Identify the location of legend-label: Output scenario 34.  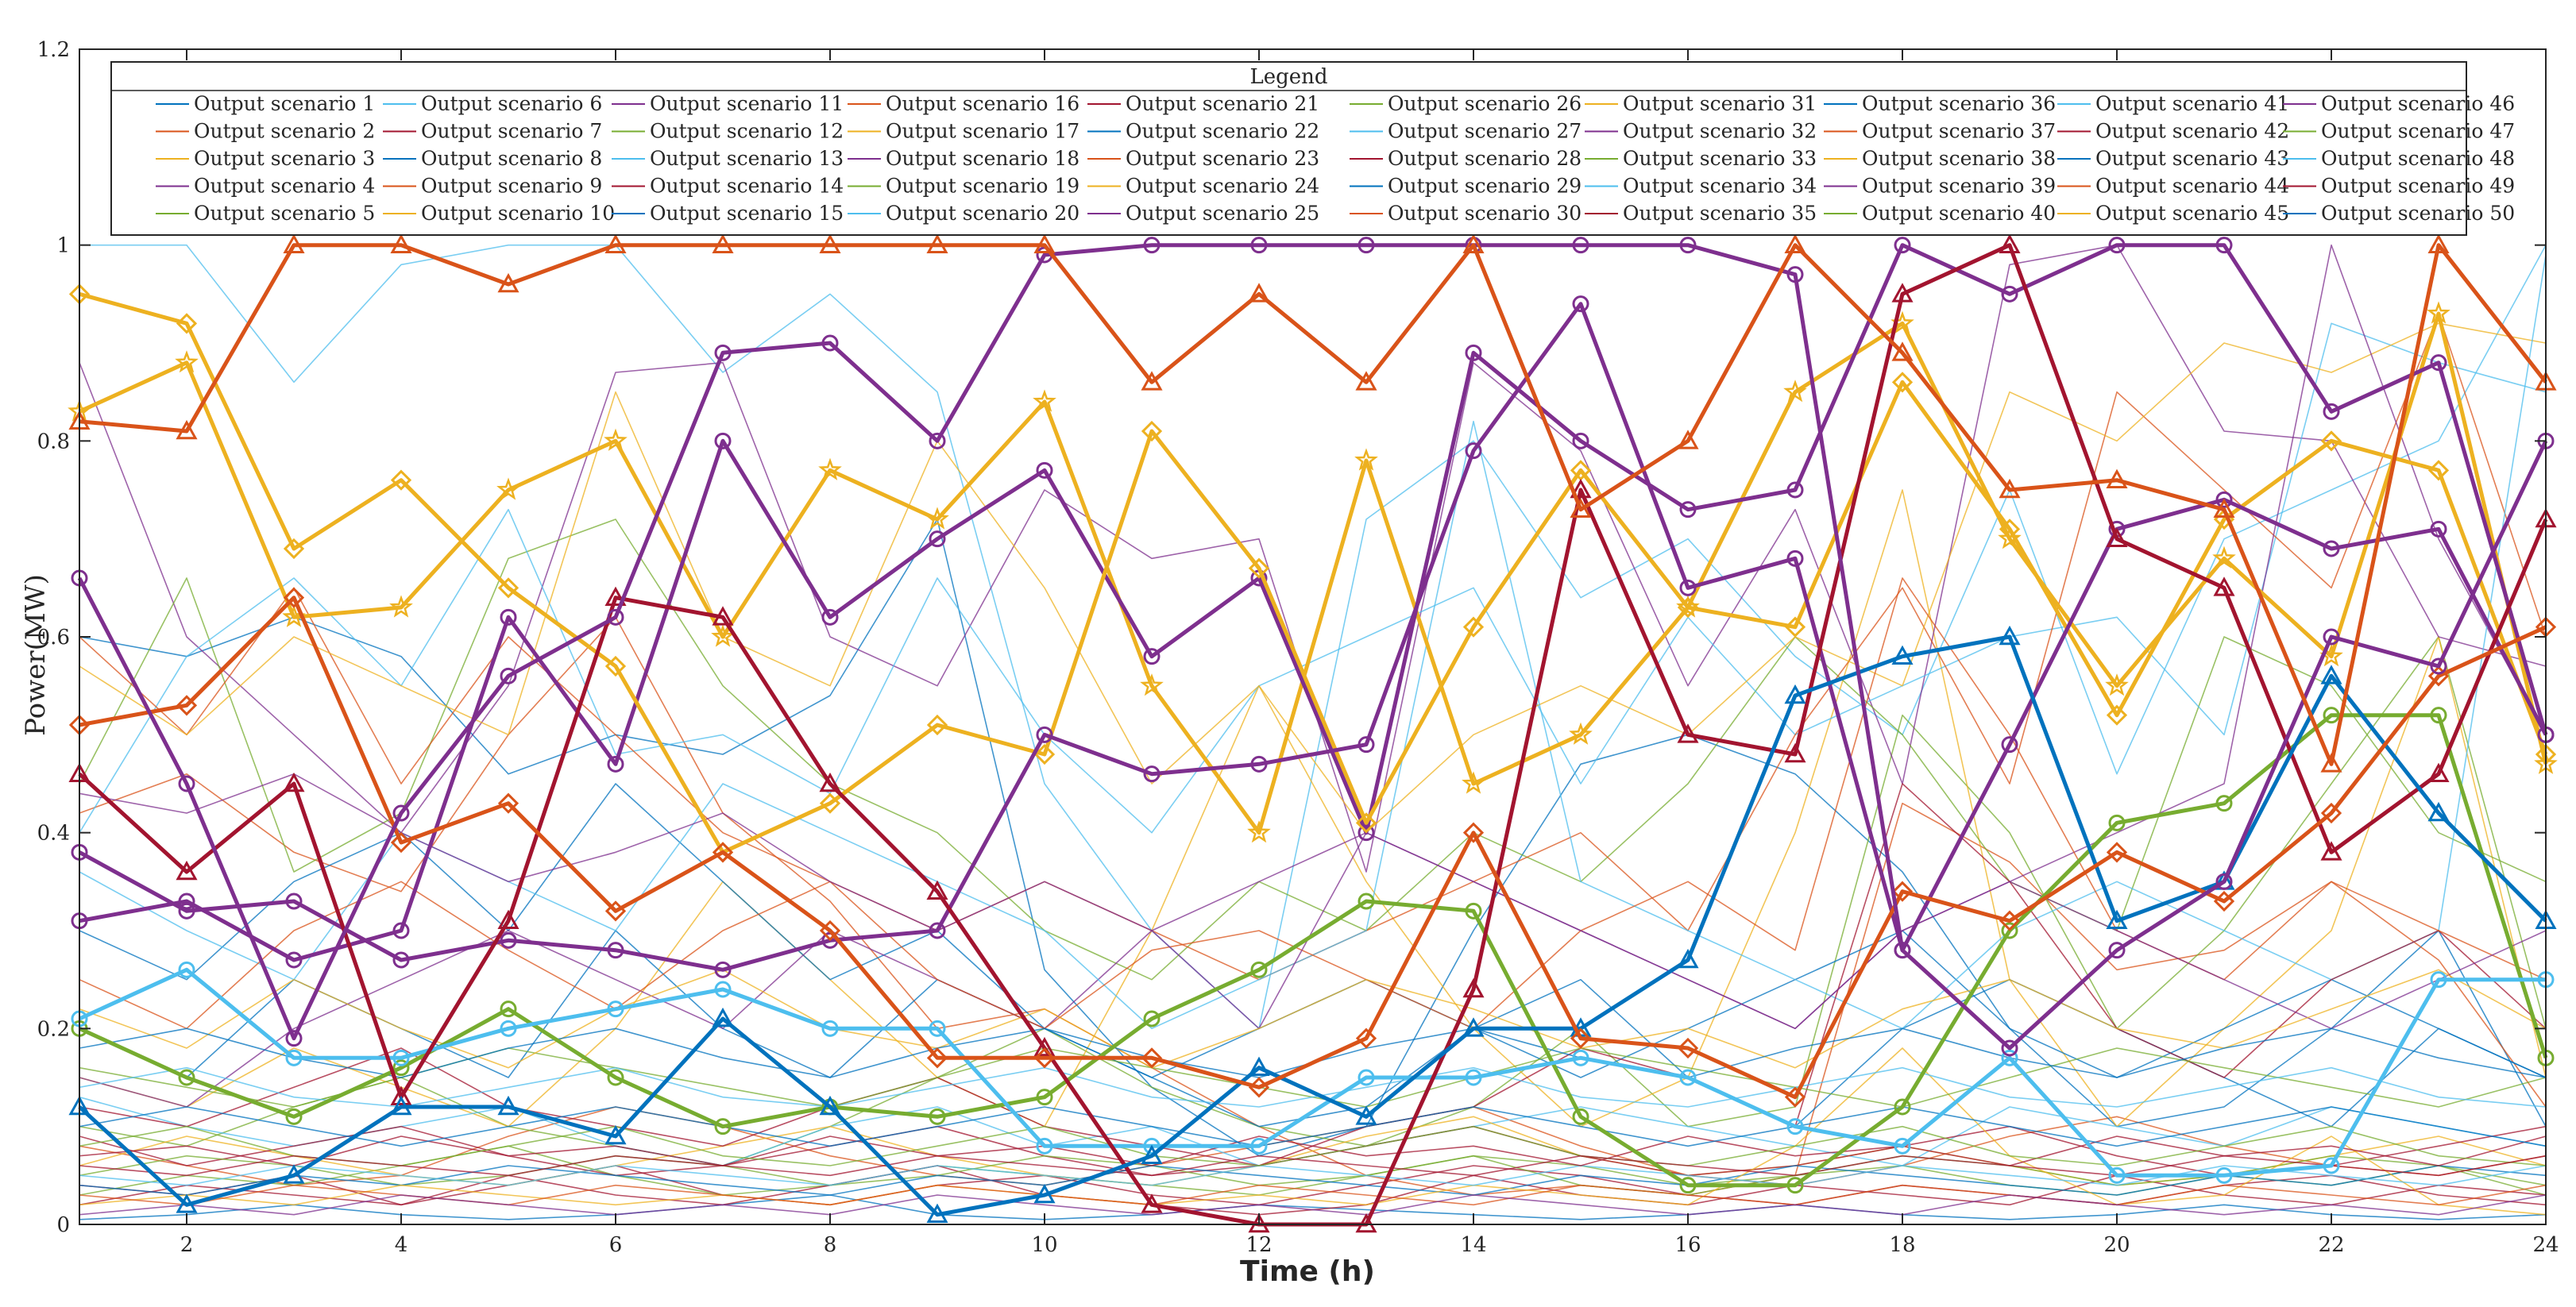
(1720, 187).